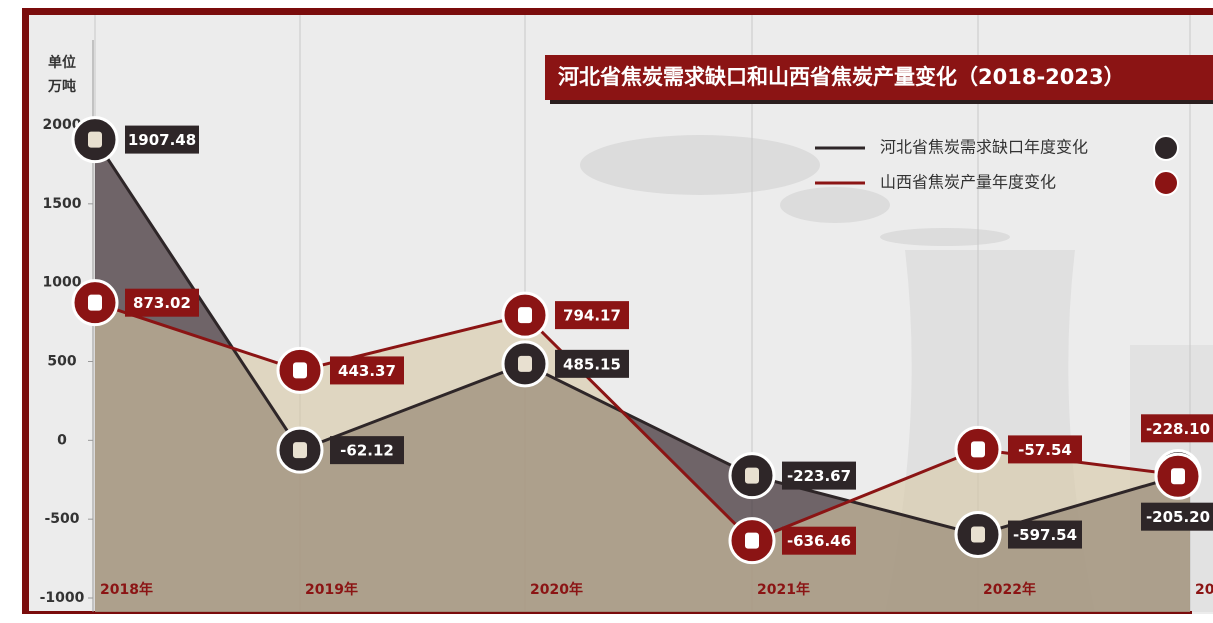  I want to click on y-tick-label: 1000, so click(62, 283).